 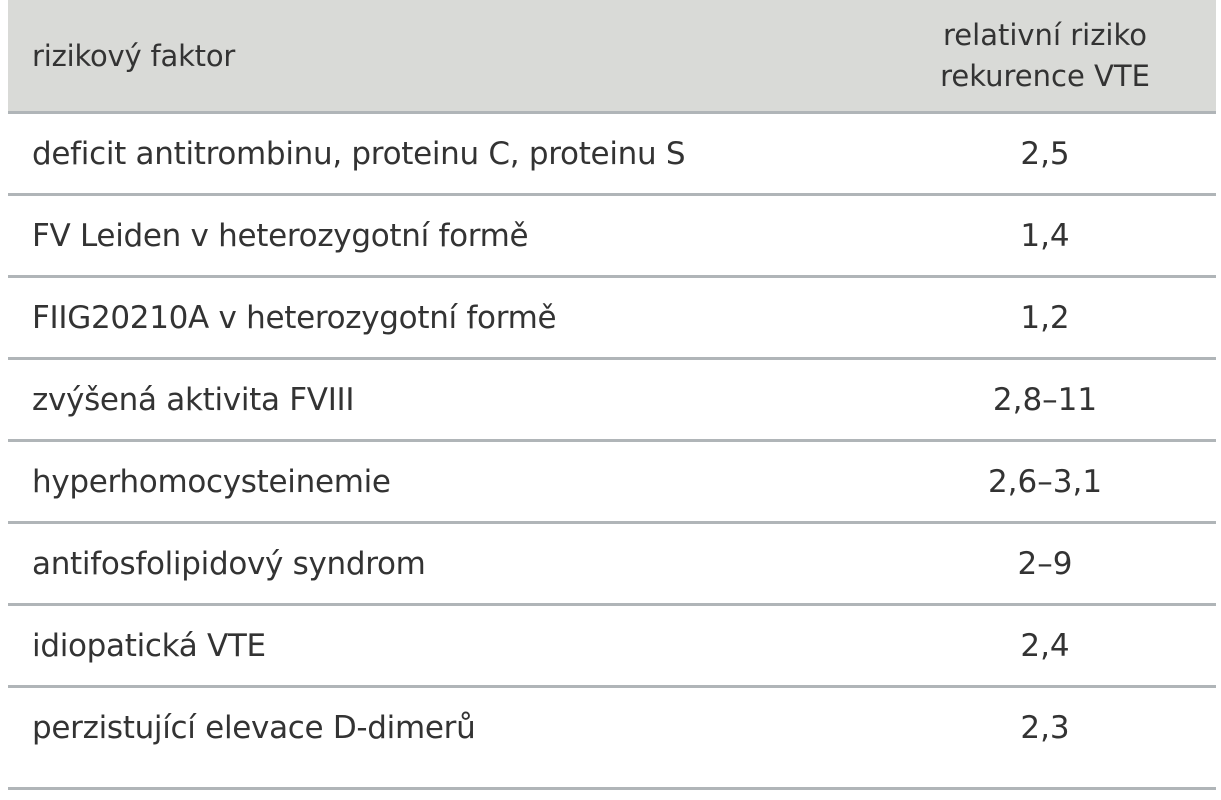 What do you see at coordinates (254, 727) in the screenshot?
I see `risk-factor-cell: perzistující elevace D-dimerů` at bounding box center [254, 727].